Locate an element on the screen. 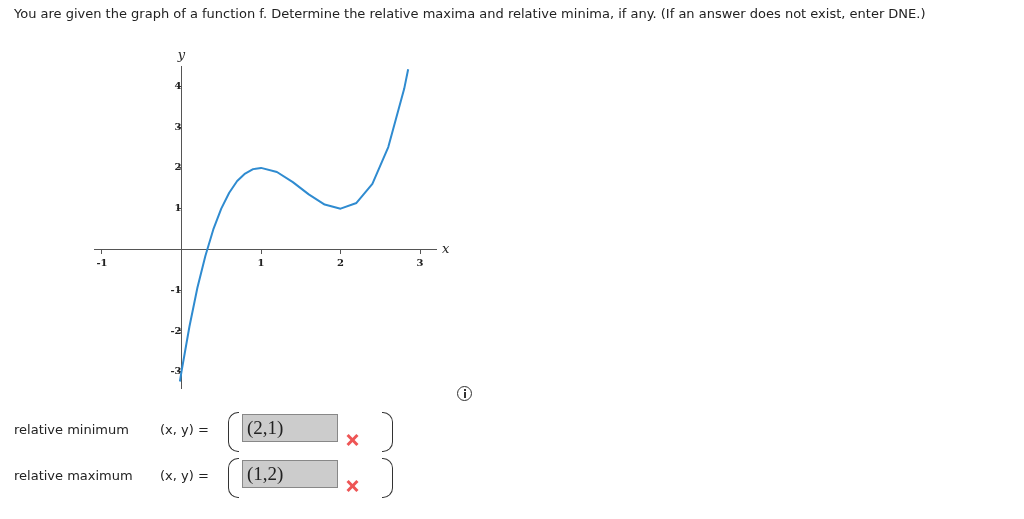 This screenshot has height=519, width=1024. x-tick-label: 1 is located at coordinates (261, 263).